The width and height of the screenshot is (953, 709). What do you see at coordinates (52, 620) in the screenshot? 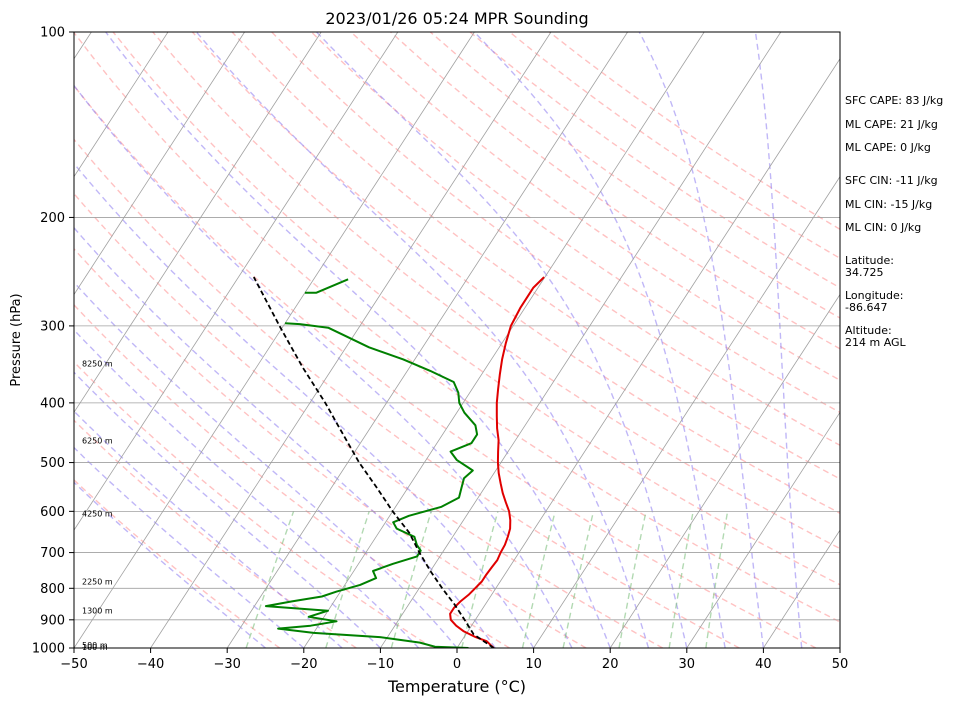
I see `y-tick-label: 900` at bounding box center [52, 620].